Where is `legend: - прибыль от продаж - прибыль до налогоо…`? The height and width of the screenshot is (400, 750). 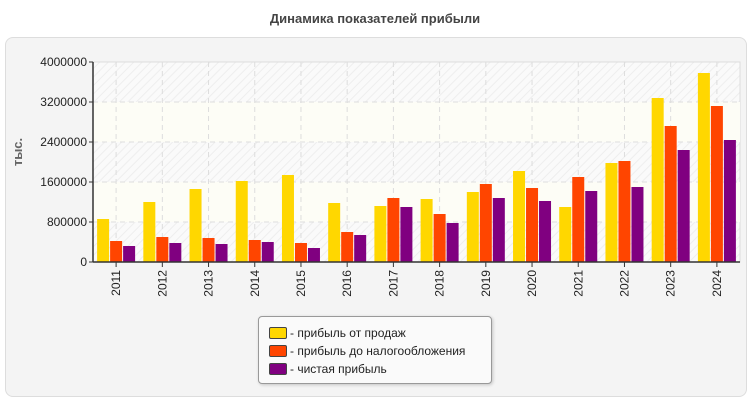
legend: - прибыль от продаж - прибыль до налогоо… is located at coordinates (375, 350).